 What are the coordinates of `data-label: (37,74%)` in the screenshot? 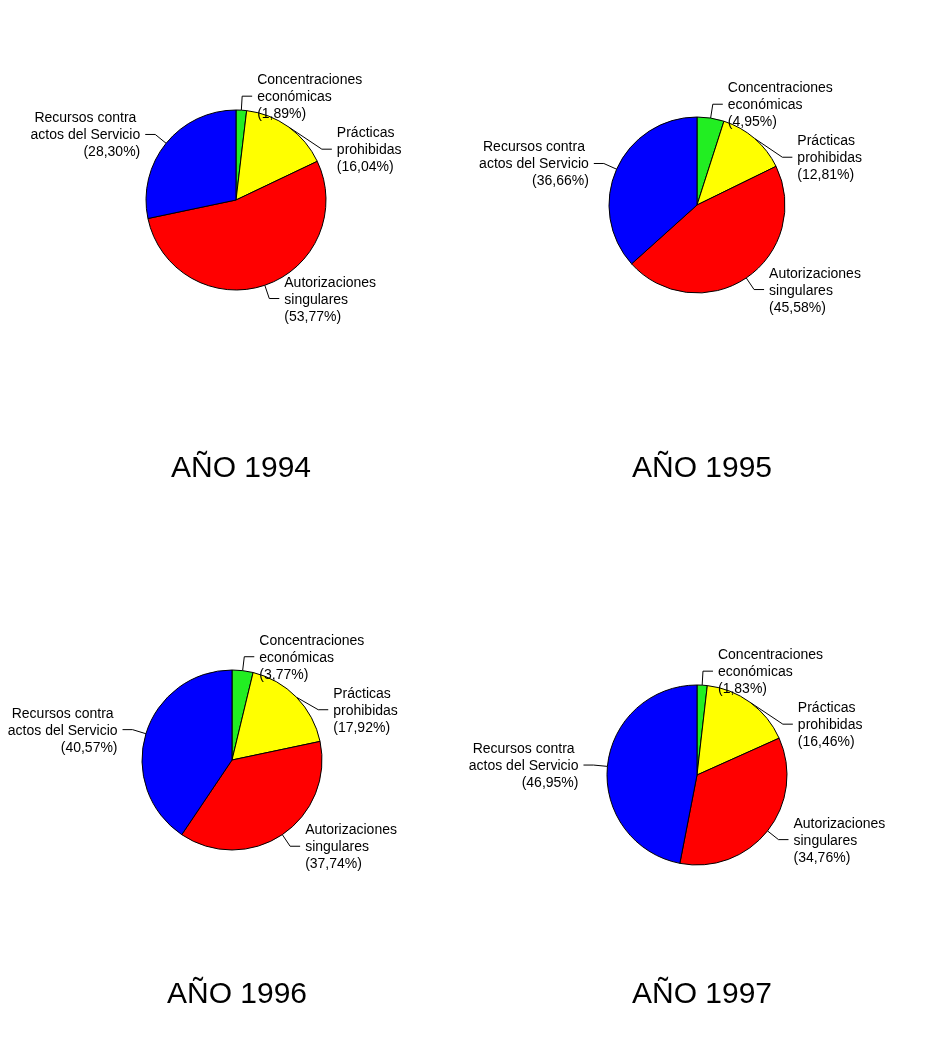 It's located at (333, 863).